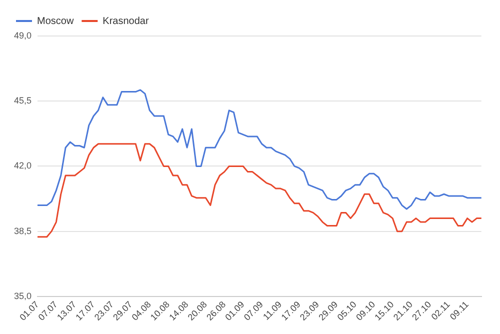  Describe the element at coordinates (126, 21) in the screenshot. I see `legend-label: Krasnodar` at that location.